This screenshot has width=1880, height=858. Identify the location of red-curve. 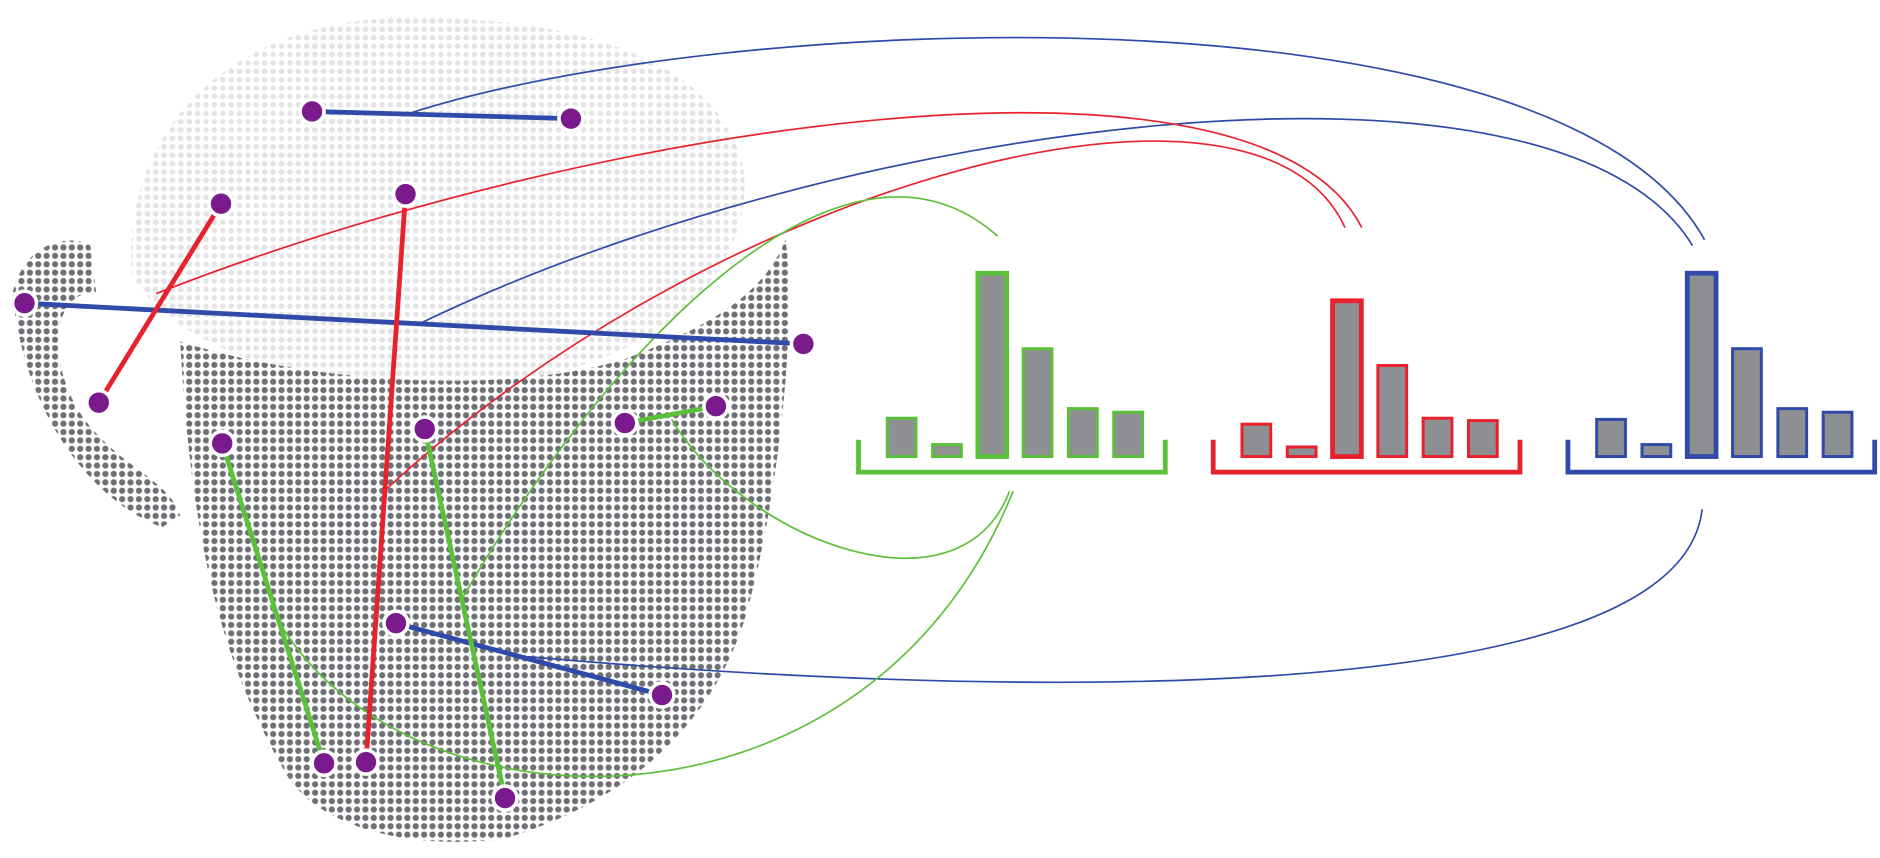
(759, 203).